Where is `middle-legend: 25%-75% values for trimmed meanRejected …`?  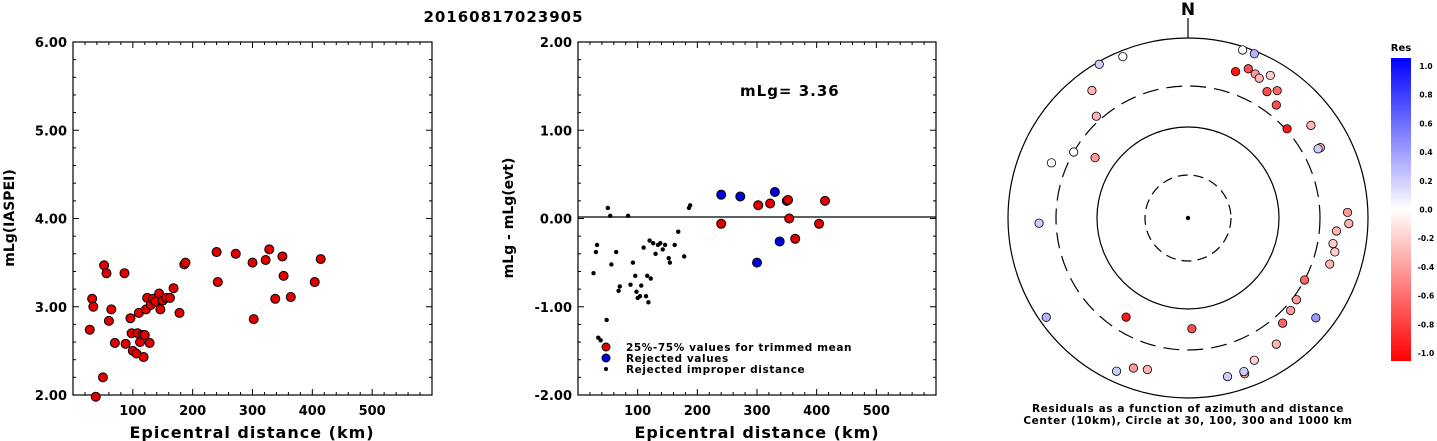 middle-legend: 25%-75% values for trimmed meanRejected … is located at coordinates (726, 359).